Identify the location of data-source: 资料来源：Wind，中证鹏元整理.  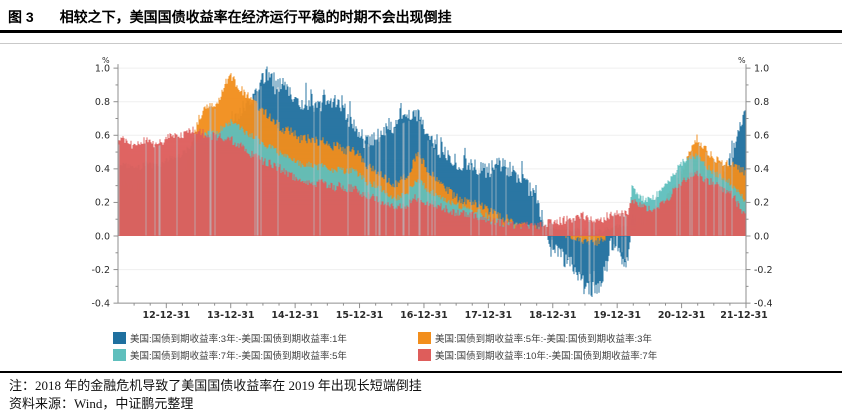
(101, 403).